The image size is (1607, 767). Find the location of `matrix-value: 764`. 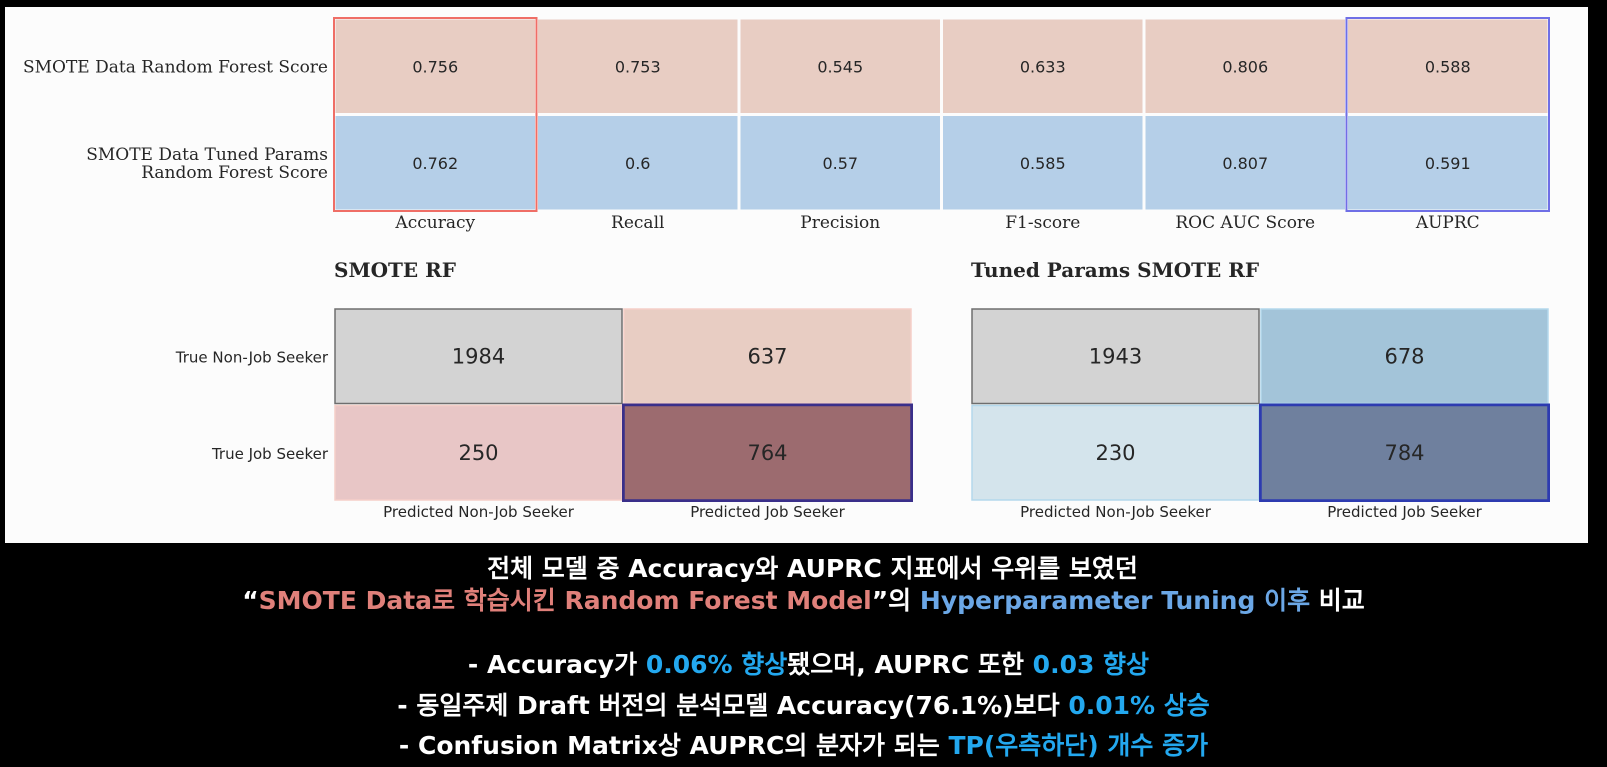

matrix-value: 764 is located at coordinates (767, 453).